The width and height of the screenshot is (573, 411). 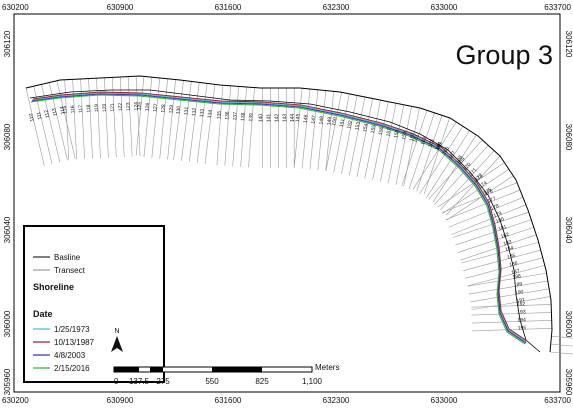 What do you see at coordinates (163, 108) in the screenshot?
I see `transect-label: 128` at bounding box center [163, 108].